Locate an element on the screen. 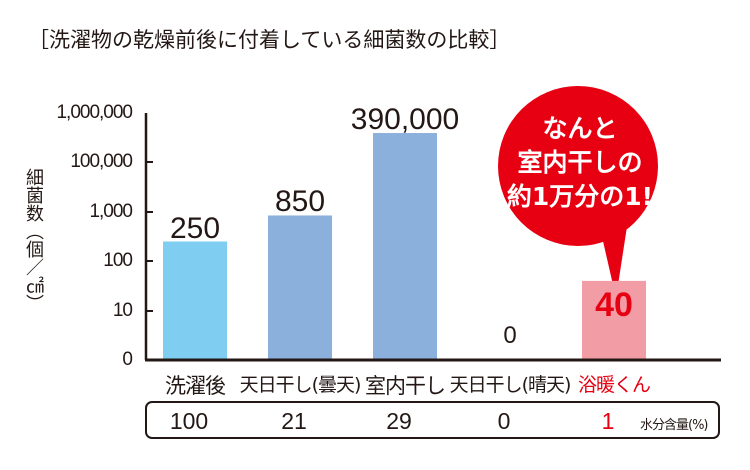  bar-value-label: 850 is located at coordinates (300, 202).